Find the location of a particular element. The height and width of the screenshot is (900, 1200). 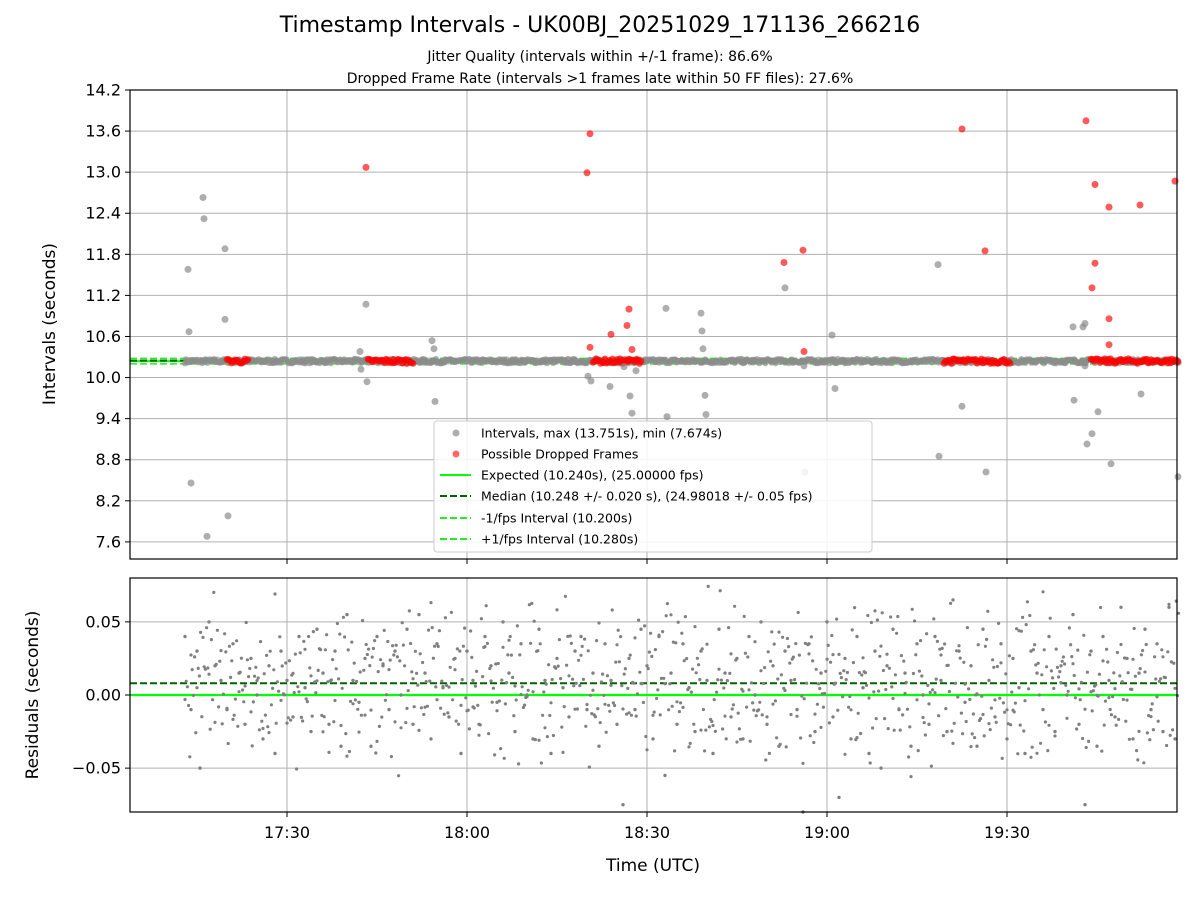

legend-item-minus-fps: -1/fps Interval (10.200s) is located at coordinates (536, 518).